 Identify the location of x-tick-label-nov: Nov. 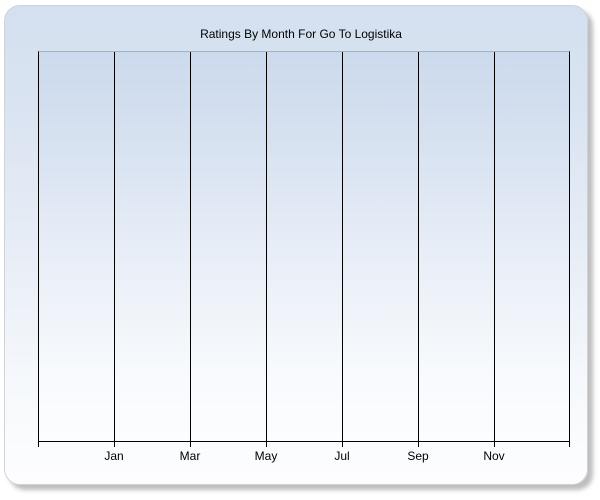
(494, 456).